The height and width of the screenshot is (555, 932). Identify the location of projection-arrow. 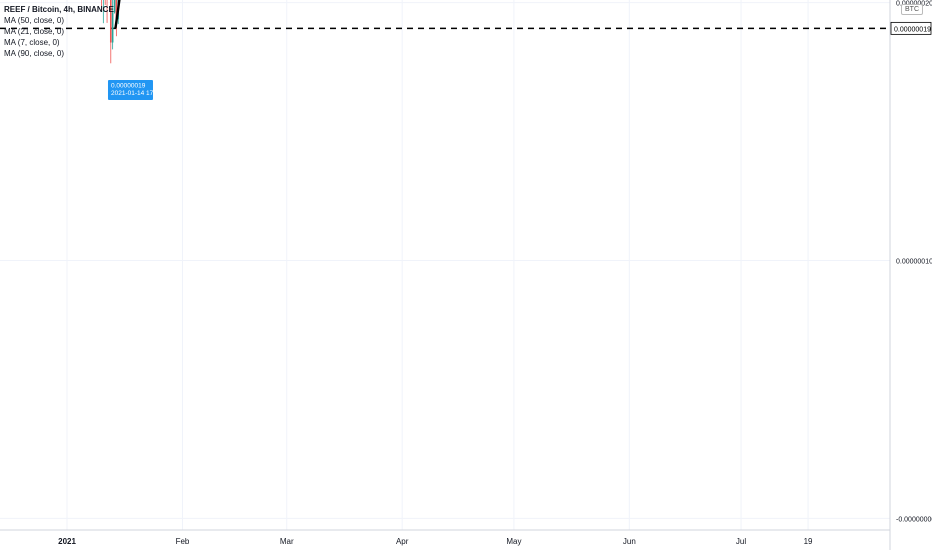
(117, 14).